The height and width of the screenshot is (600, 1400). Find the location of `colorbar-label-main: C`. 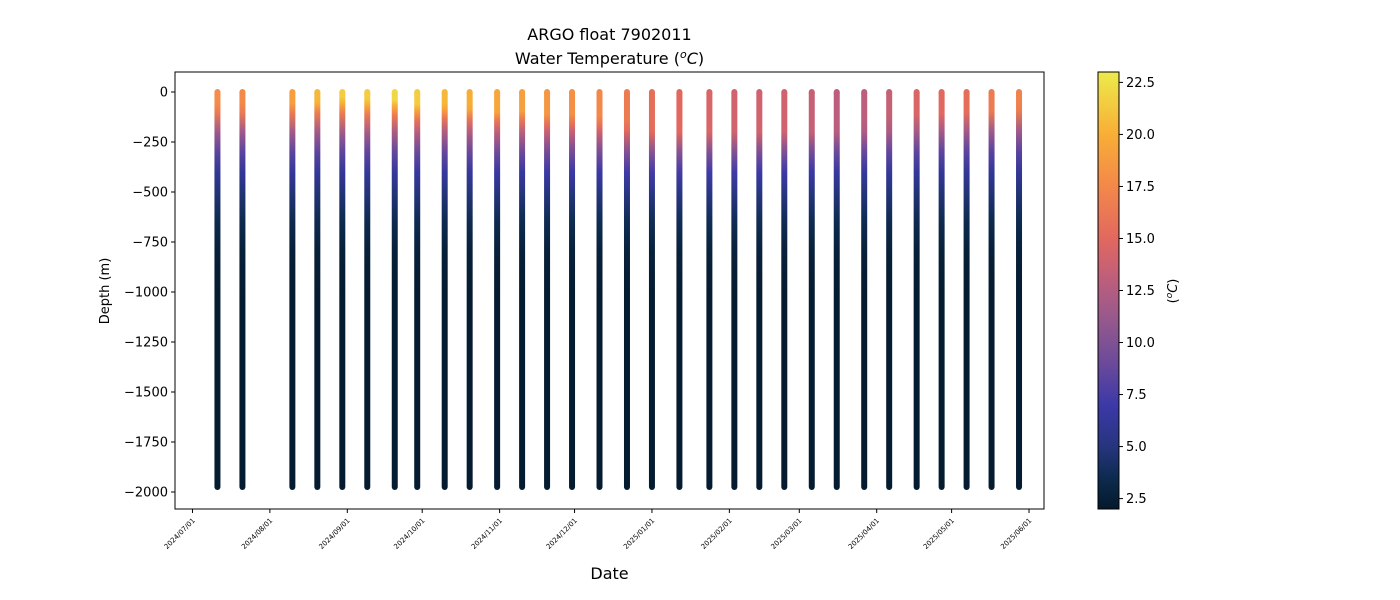

colorbar-label-main: C is located at coordinates (1173, 288).